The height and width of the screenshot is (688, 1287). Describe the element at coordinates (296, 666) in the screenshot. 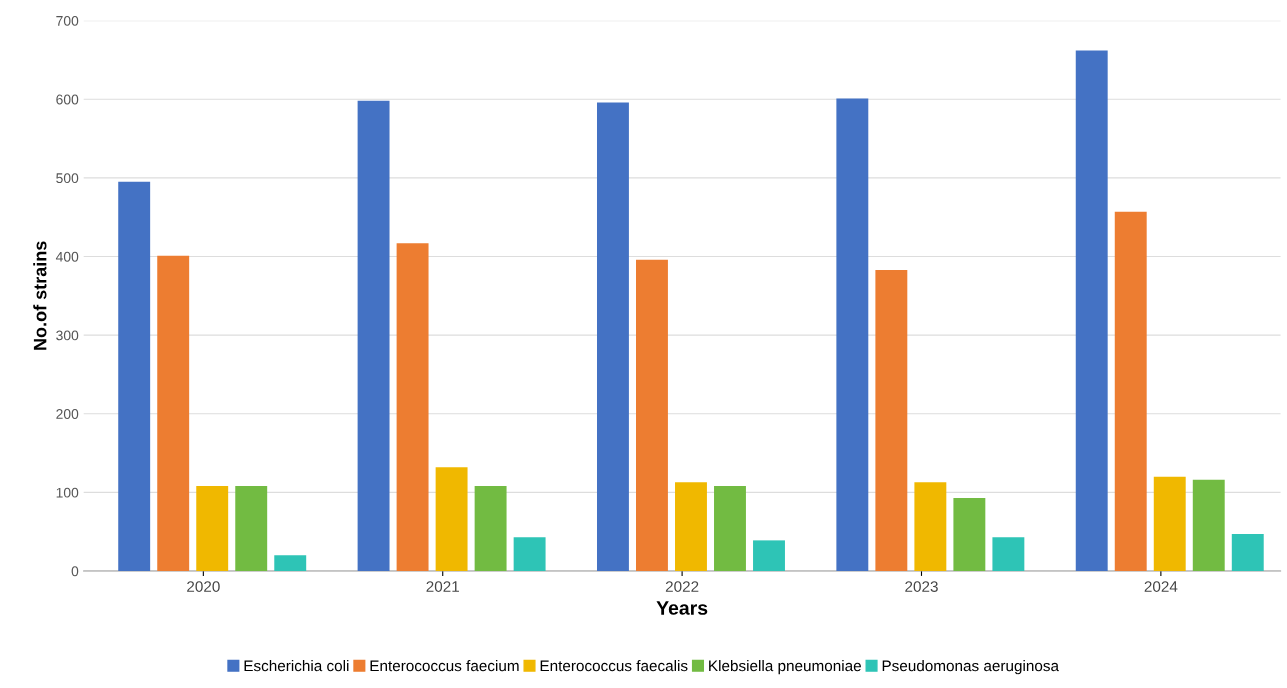

I see `legend-label: Escherichia coli` at that location.